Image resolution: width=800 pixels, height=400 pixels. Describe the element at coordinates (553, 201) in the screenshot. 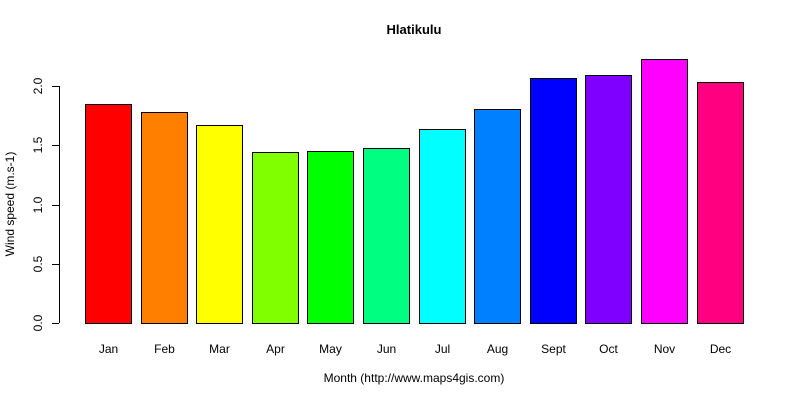

I see `bar-sept` at that location.